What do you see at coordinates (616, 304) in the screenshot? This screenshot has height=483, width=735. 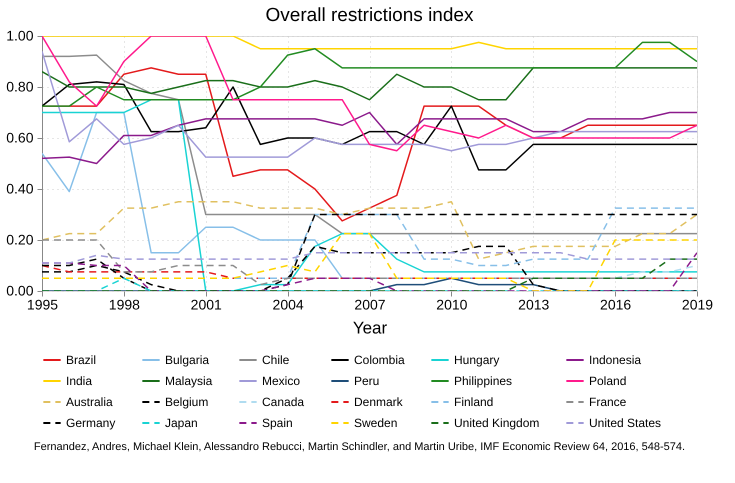 I see `x-tick-label: 2016` at bounding box center [616, 304].